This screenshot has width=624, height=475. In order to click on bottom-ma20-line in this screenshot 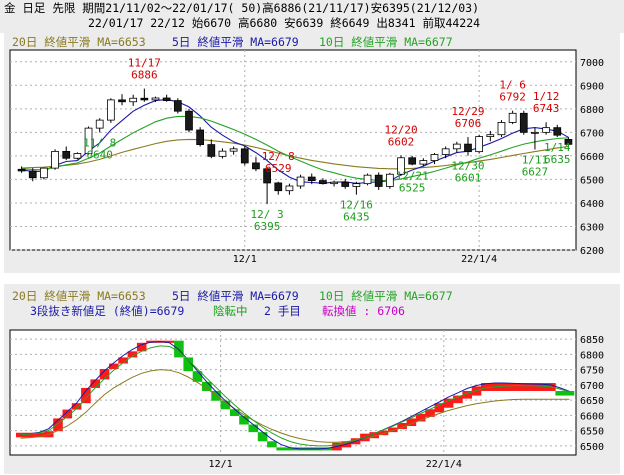, I will do `click(295, 406)`.